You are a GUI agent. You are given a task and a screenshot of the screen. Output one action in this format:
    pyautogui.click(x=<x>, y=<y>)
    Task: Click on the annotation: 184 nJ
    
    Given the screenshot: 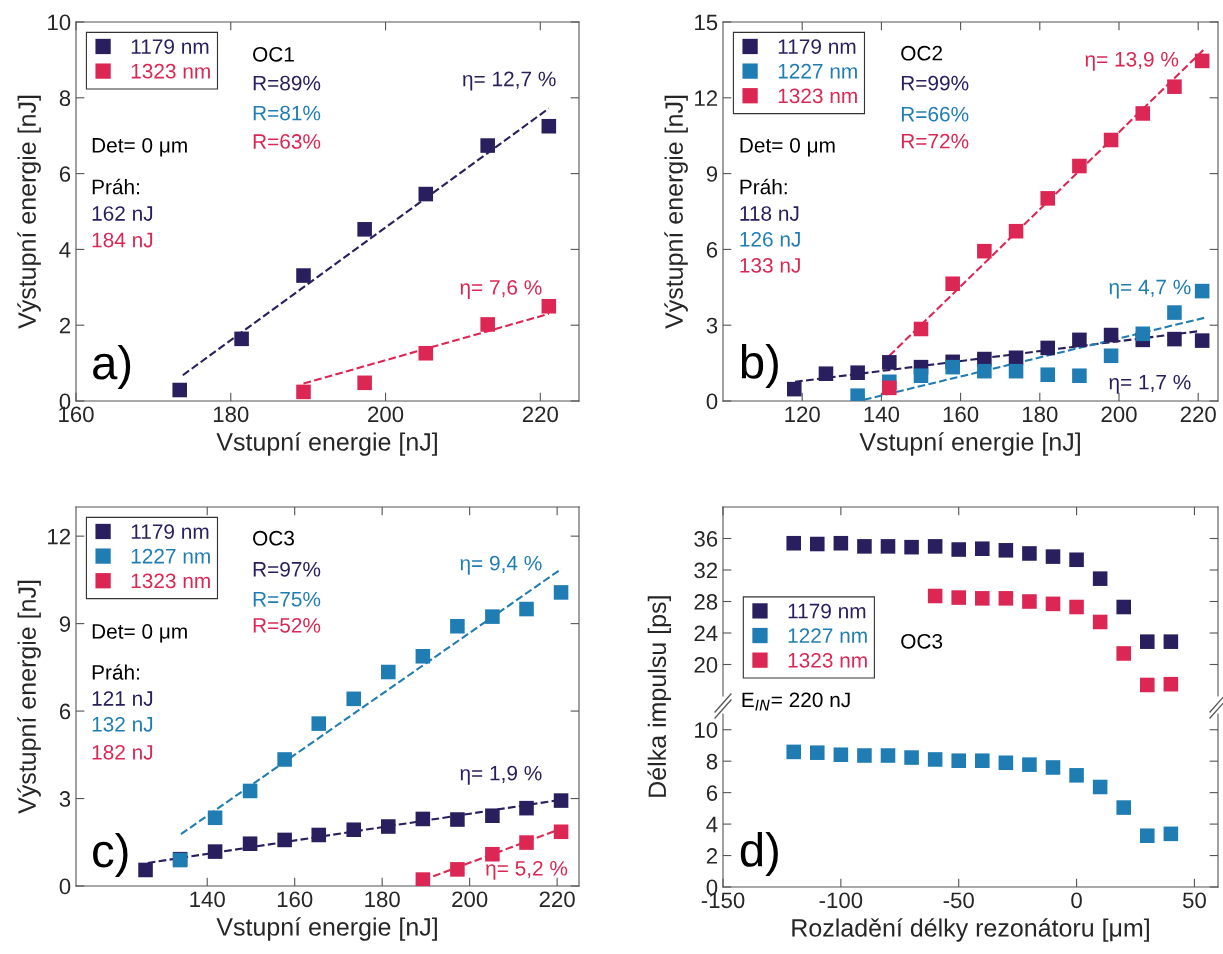 What is the action you would take?
    pyautogui.click(x=122, y=240)
    